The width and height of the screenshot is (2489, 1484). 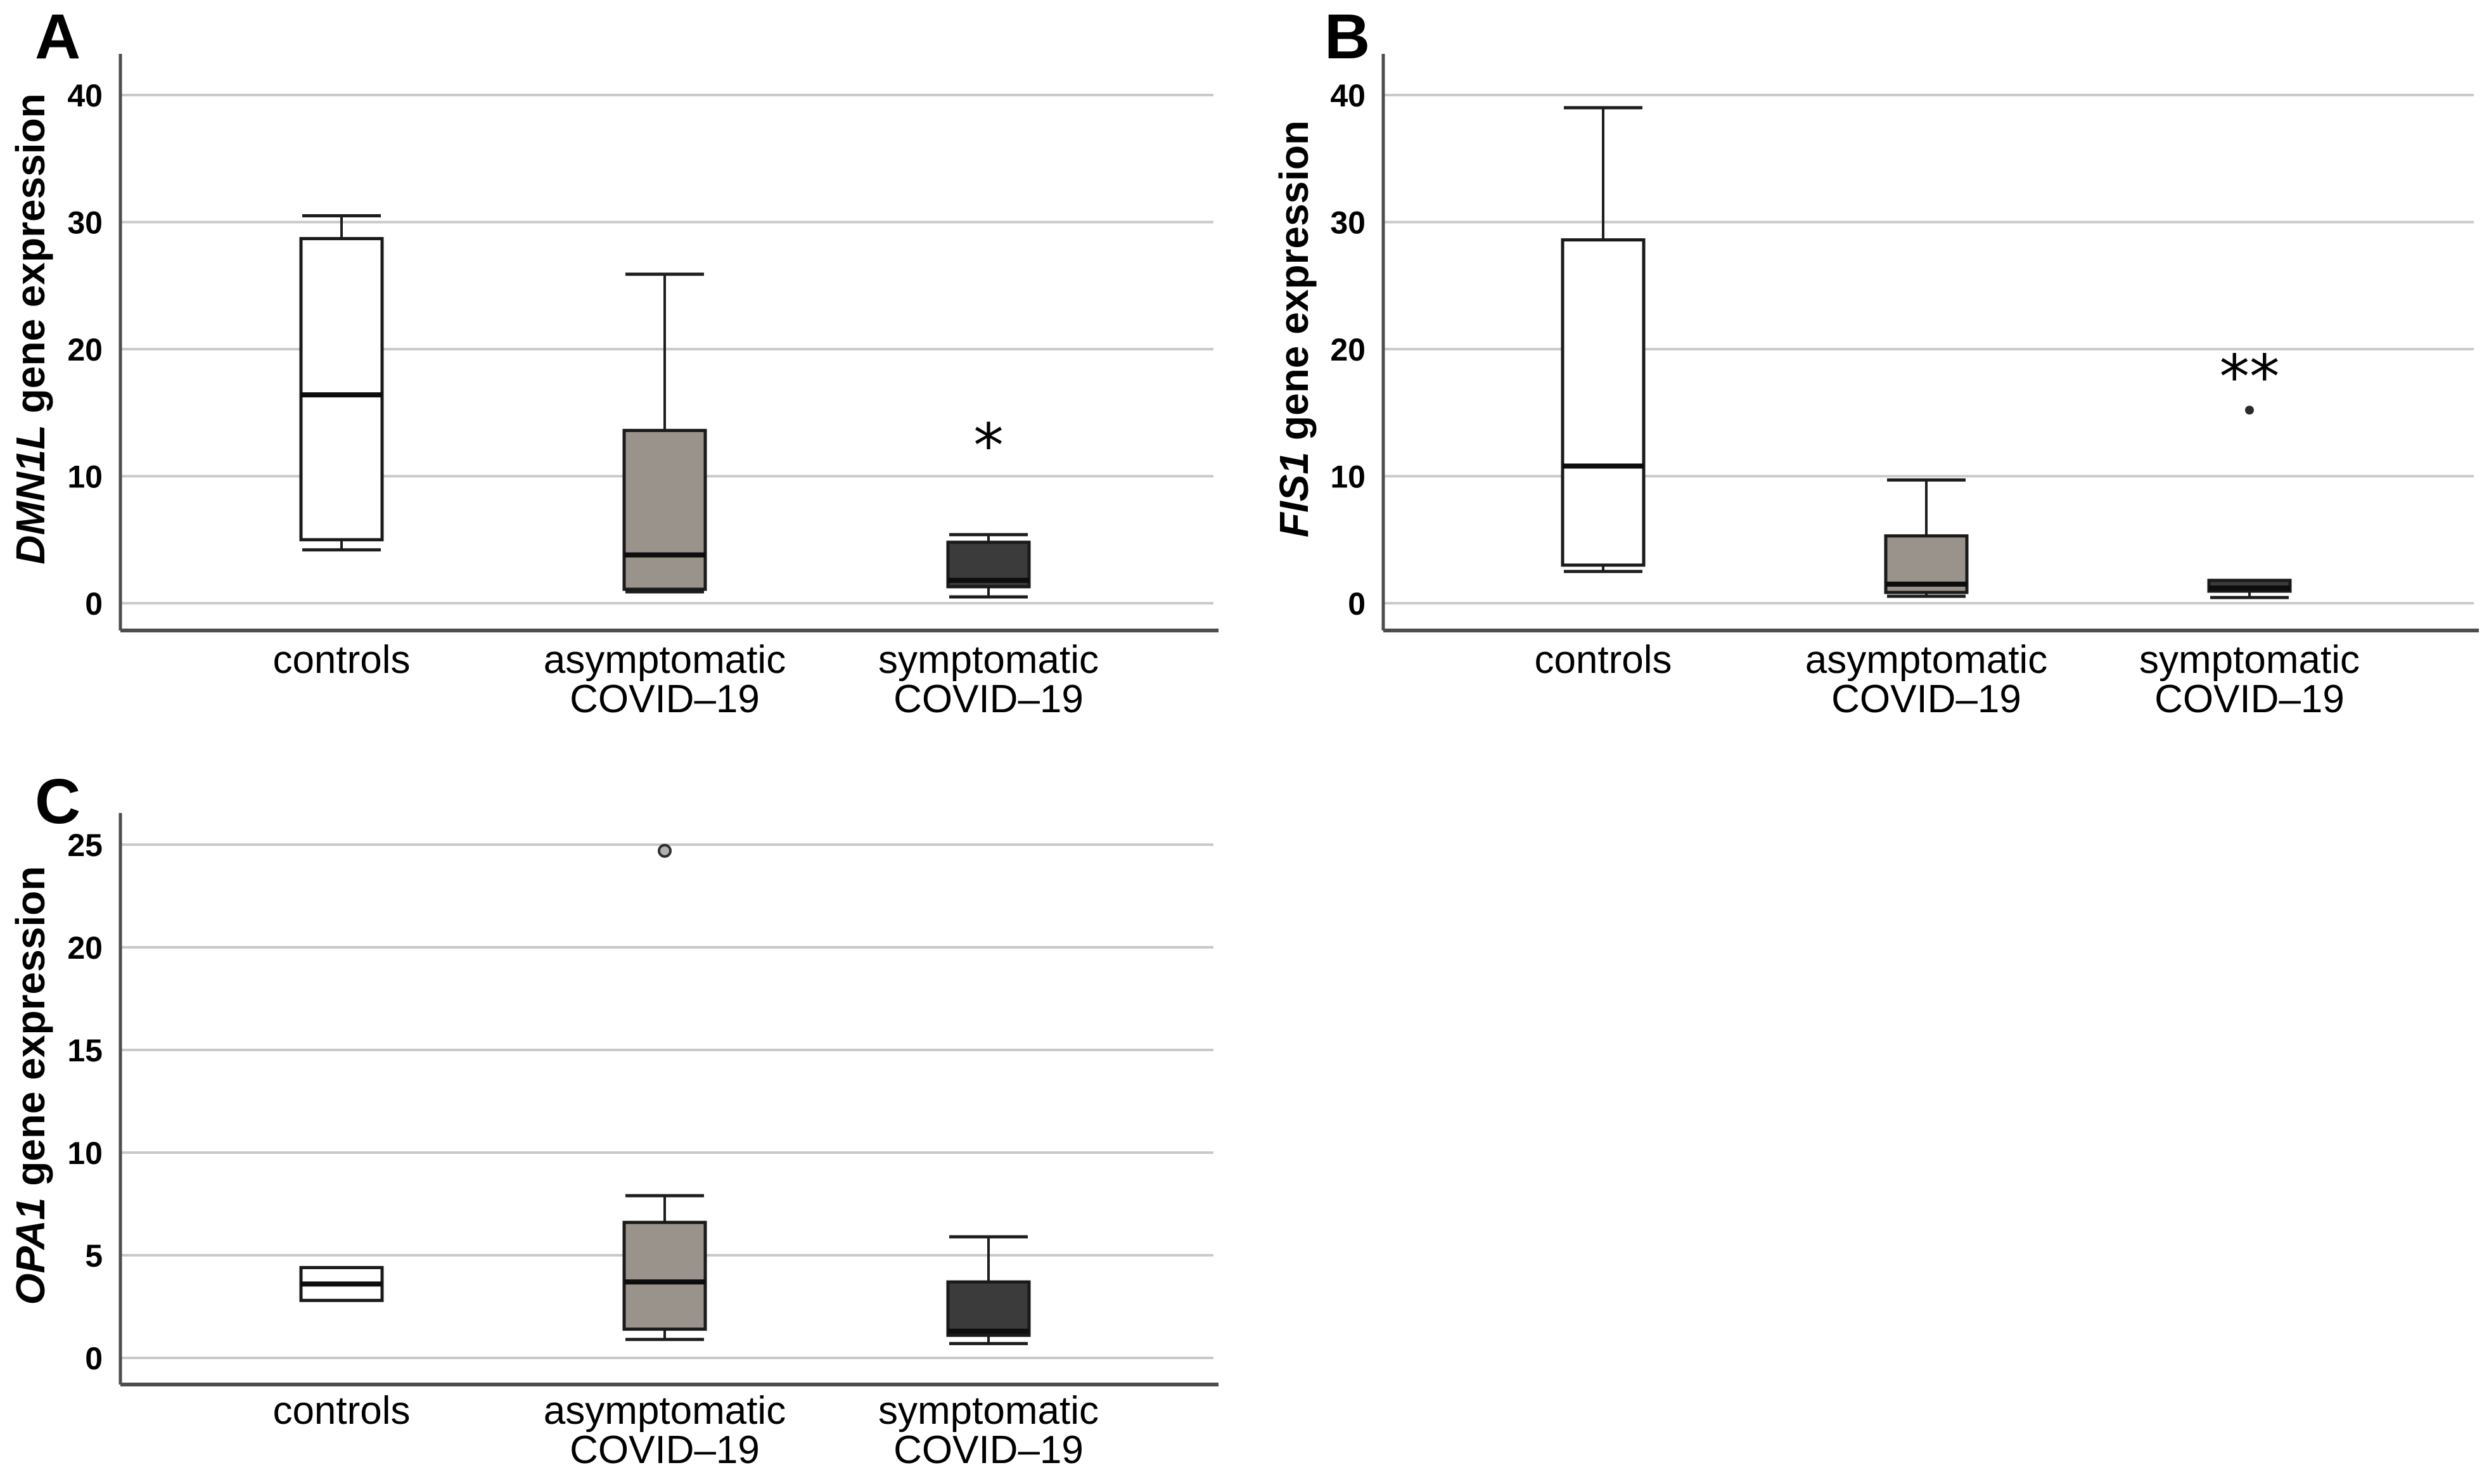 What do you see at coordinates (94, 1256) in the screenshot?
I see `y-tick-label: 5` at bounding box center [94, 1256].